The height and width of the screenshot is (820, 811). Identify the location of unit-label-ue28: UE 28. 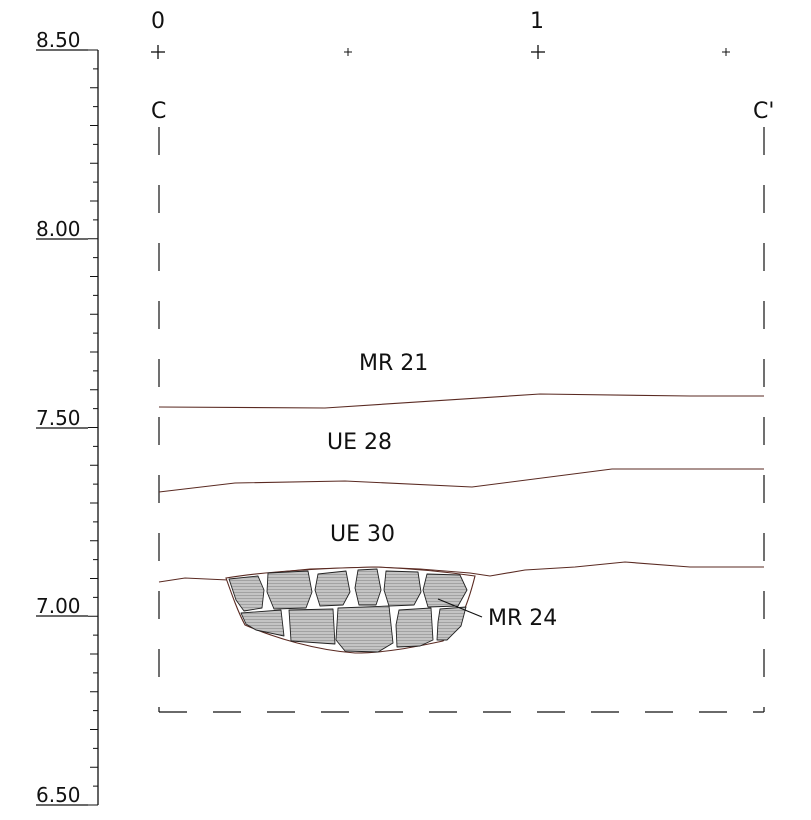
(359, 442).